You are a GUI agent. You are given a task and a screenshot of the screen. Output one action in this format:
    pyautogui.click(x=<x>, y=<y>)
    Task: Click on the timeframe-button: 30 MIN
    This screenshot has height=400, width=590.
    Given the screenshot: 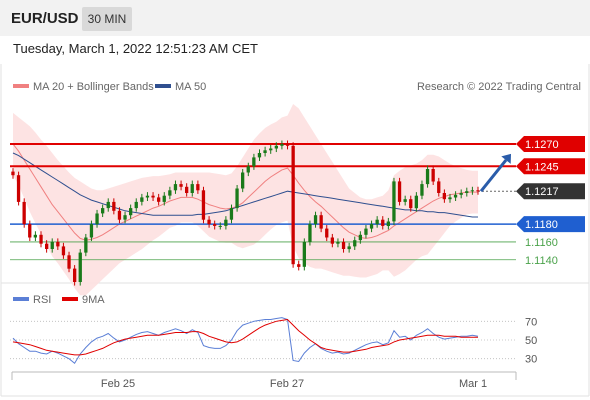 What is the action you would take?
    pyautogui.click(x=107, y=19)
    